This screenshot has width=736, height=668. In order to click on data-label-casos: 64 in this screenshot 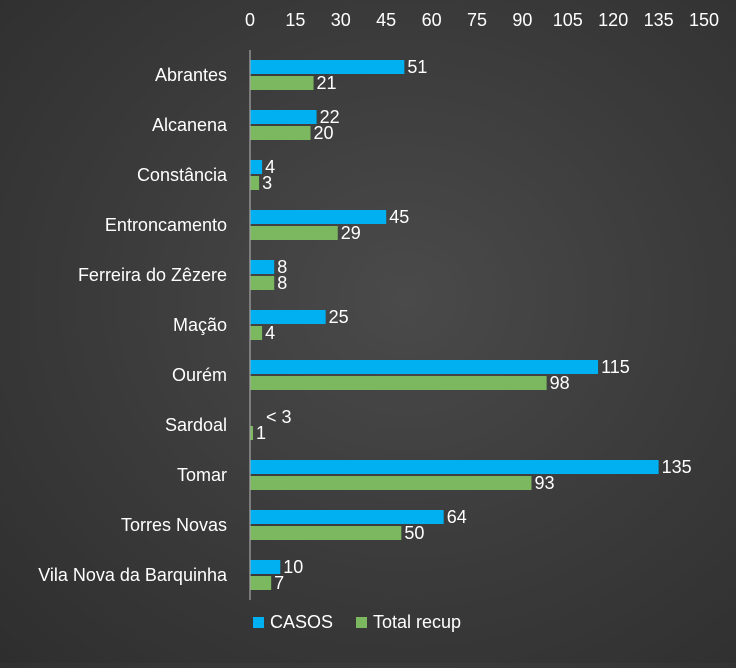, I will do `click(457, 517)`.